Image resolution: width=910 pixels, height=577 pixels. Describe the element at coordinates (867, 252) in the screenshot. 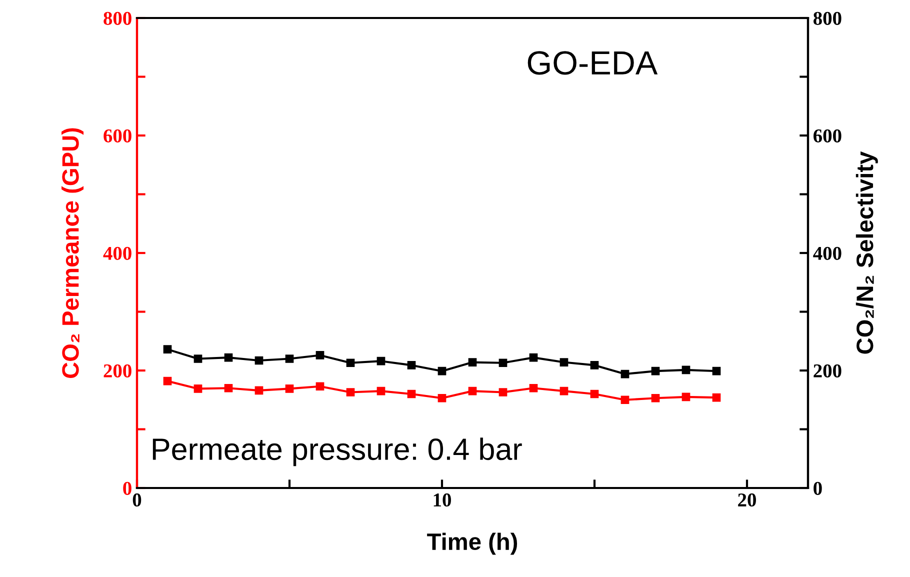

I see `y2-axis-title: CO₂/N₂ Selectivity` at that location.